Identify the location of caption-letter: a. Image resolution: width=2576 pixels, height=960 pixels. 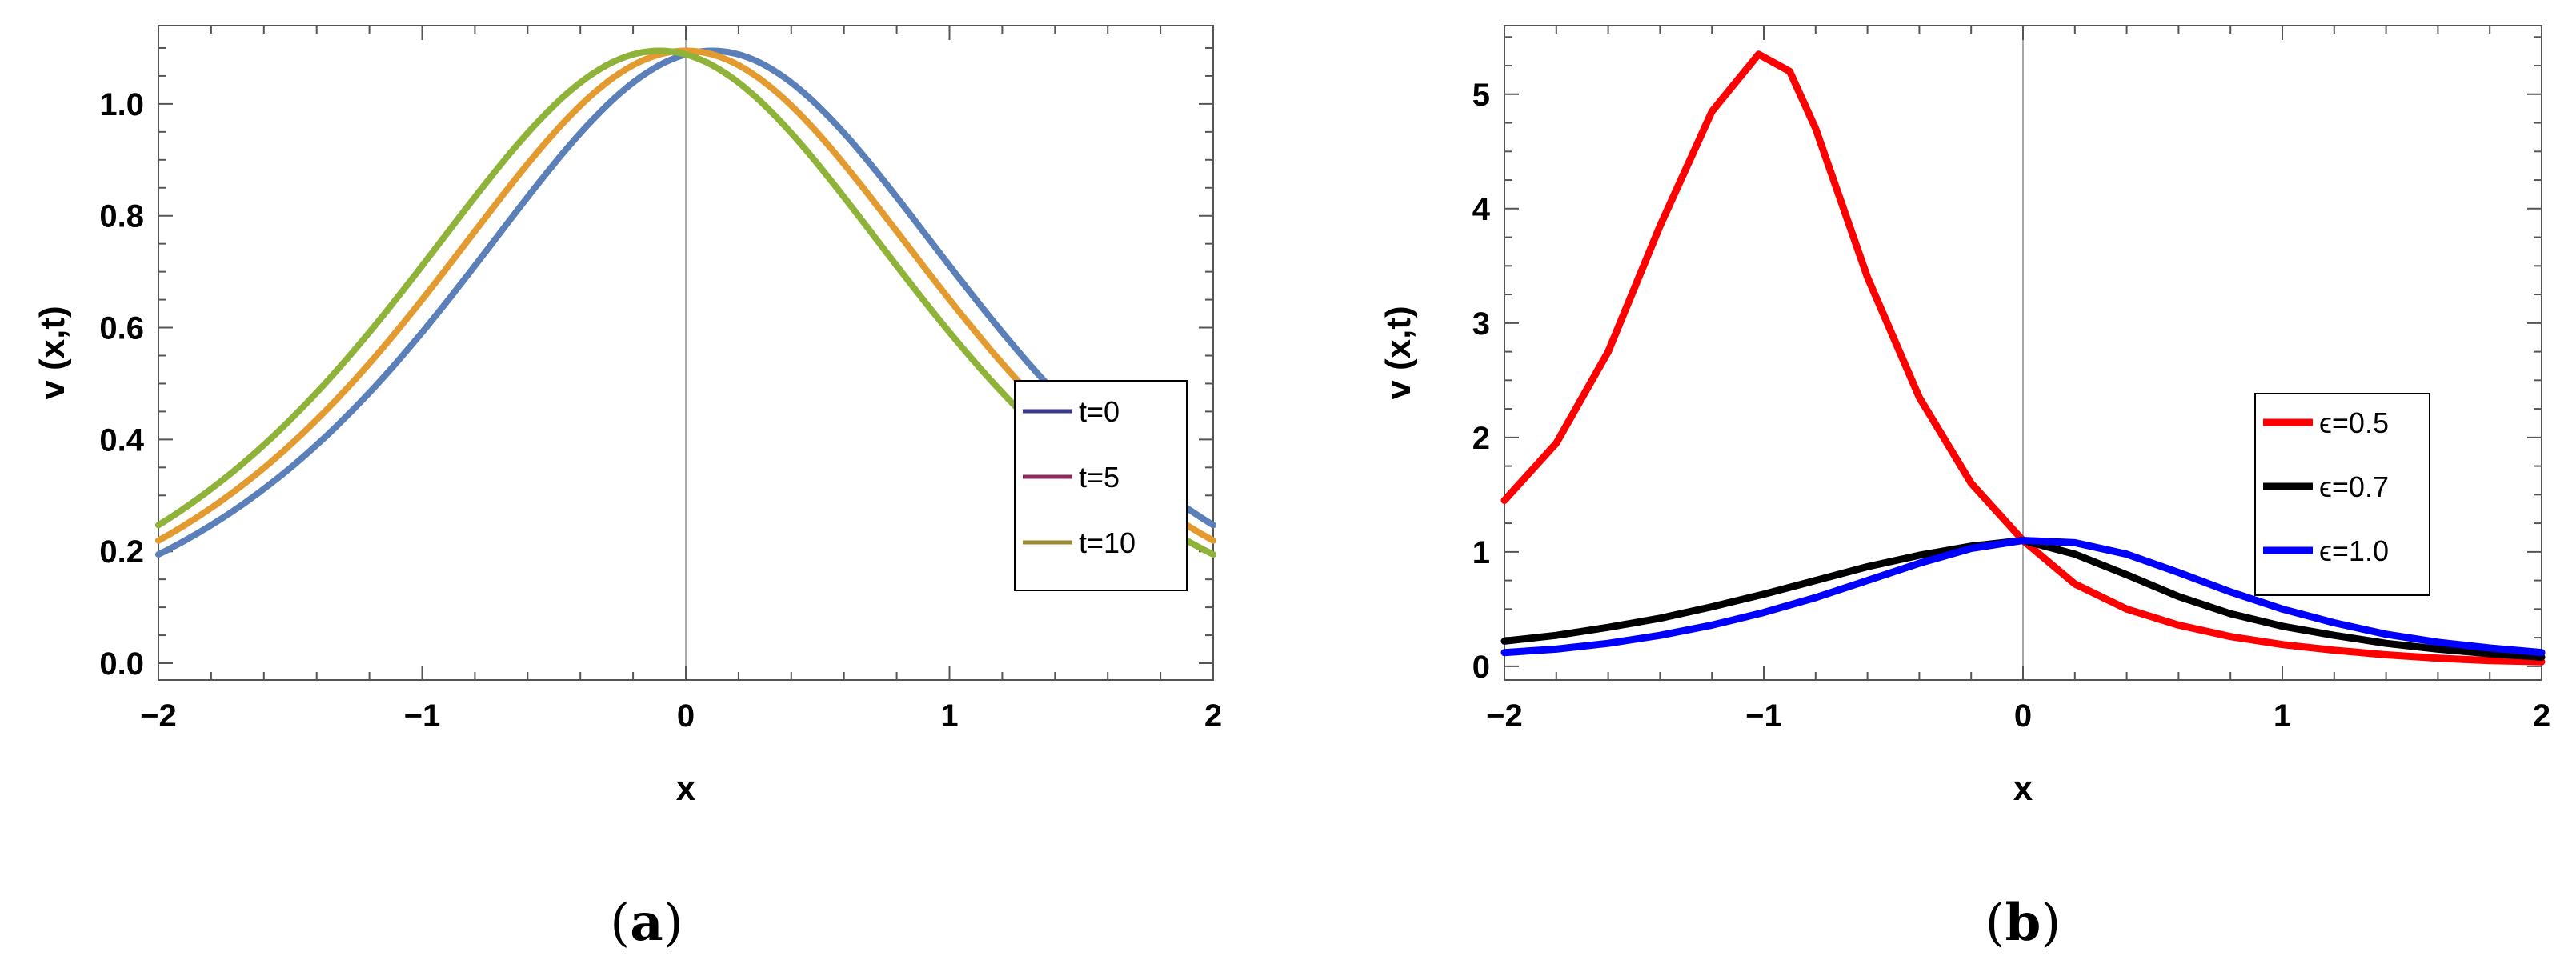
(646, 923).